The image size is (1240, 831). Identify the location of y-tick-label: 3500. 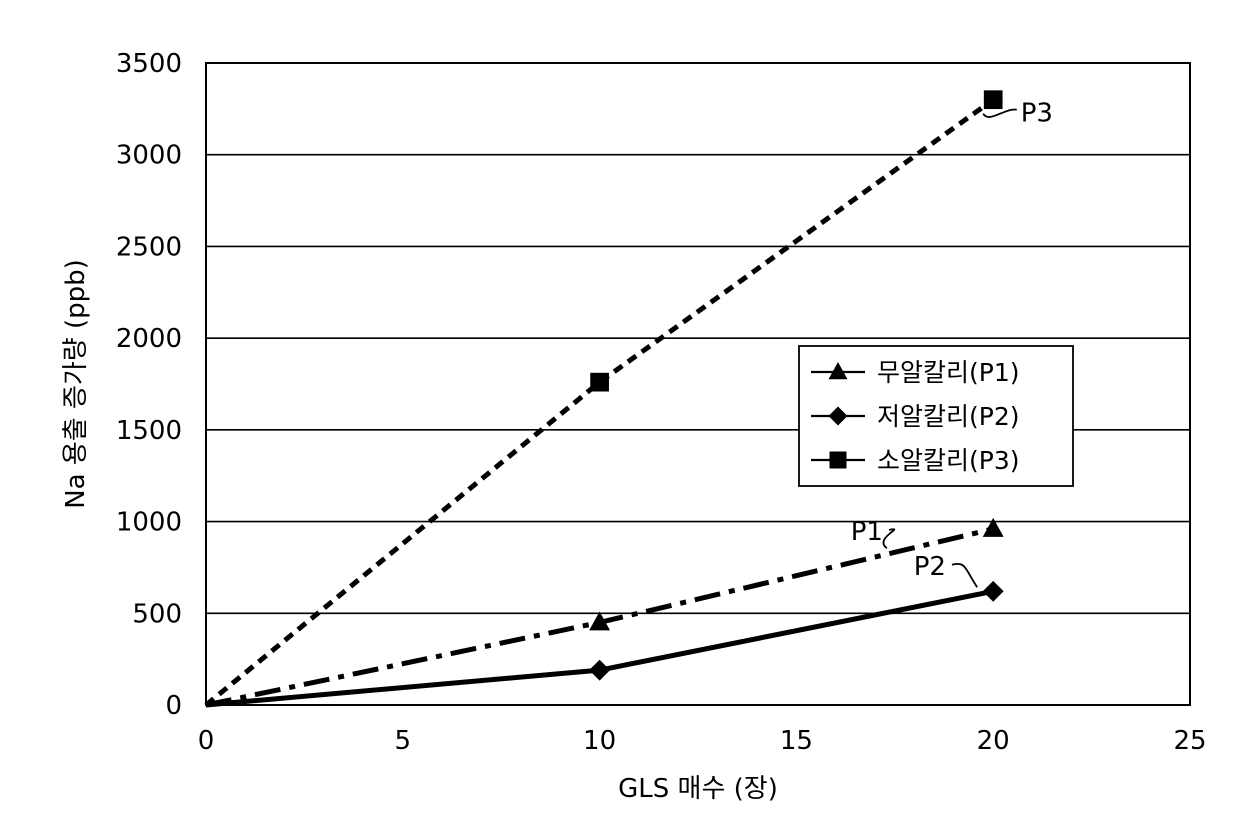
(149, 64).